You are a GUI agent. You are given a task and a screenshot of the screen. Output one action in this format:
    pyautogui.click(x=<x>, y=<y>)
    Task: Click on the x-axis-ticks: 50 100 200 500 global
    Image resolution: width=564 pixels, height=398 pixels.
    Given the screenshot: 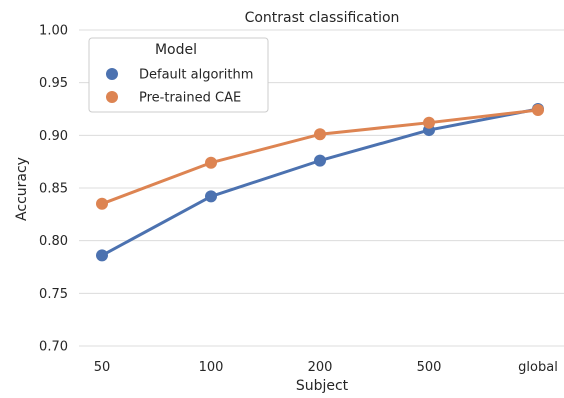 What is the action you would take?
    pyautogui.click(x=326, y=367)
    